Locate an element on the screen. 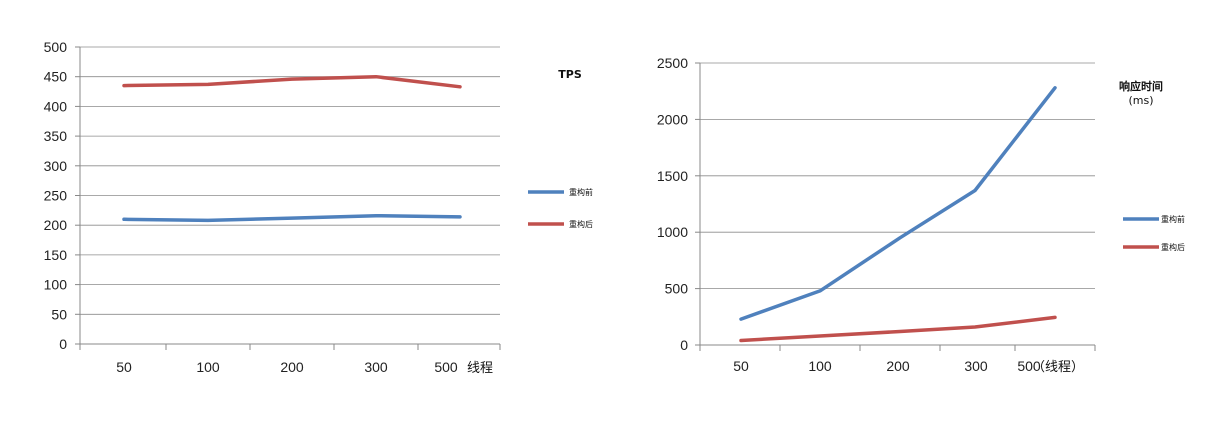 The image size is (1228, 421). y-tick-label: 400 is located at coordinates (56, 106).